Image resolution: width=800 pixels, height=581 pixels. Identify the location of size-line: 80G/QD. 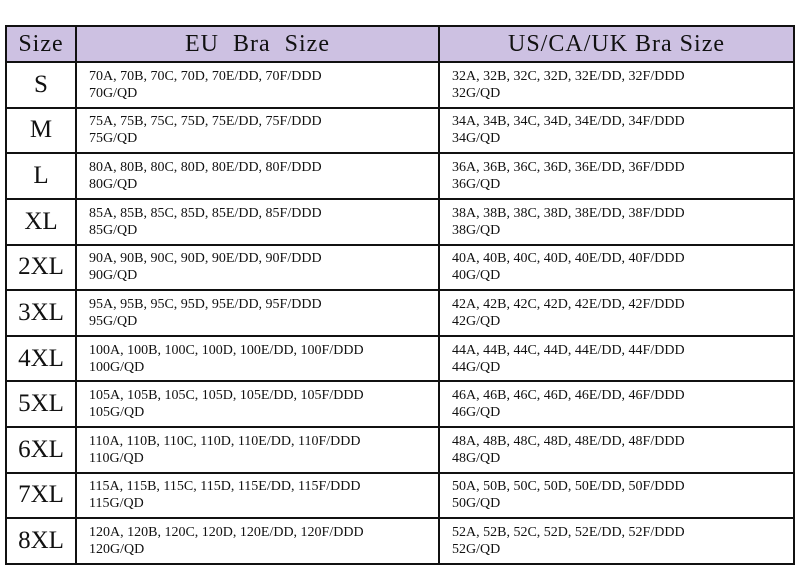
(113, 185).